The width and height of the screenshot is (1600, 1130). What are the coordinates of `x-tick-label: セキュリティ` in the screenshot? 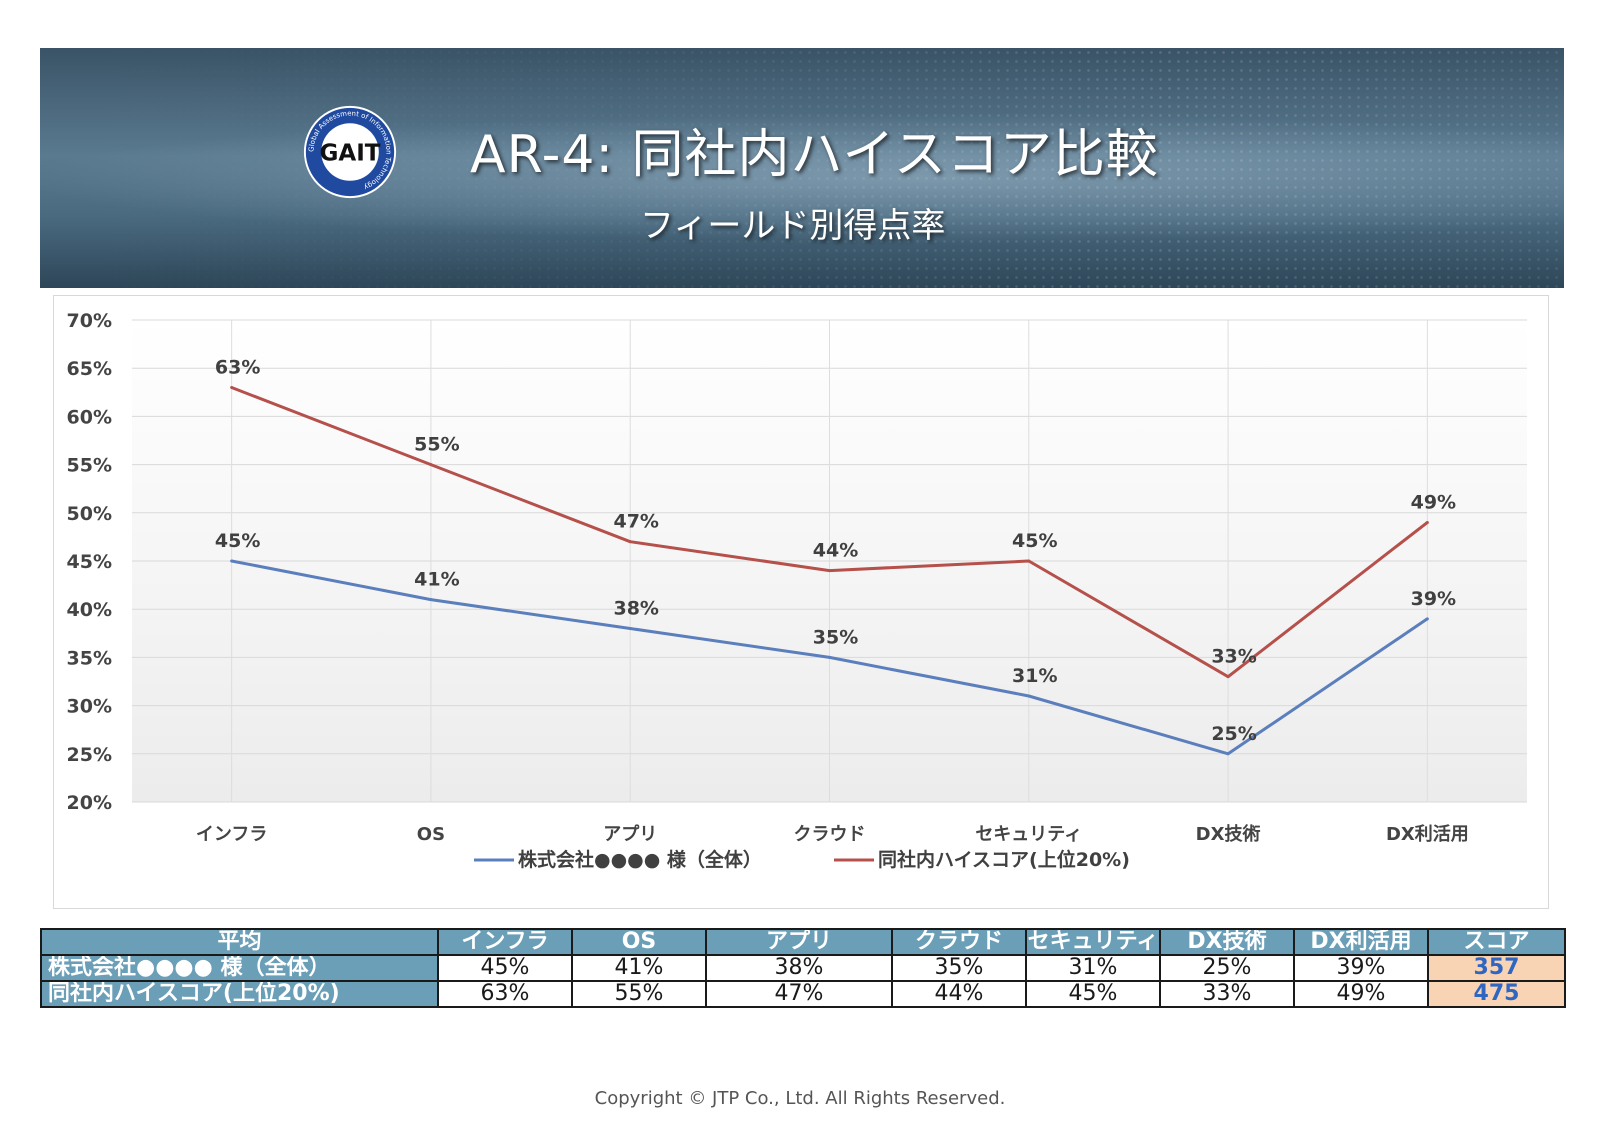 It's located at (1028, 834).